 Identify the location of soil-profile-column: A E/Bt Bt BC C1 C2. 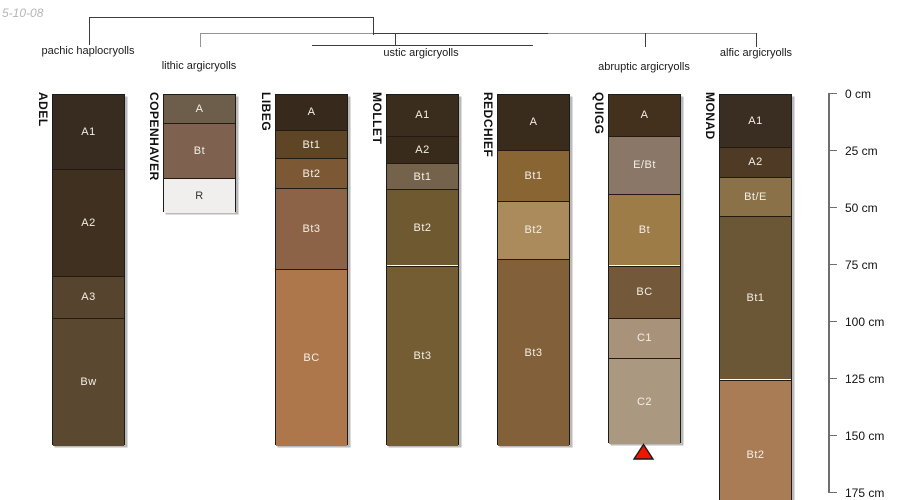
(644, 269).